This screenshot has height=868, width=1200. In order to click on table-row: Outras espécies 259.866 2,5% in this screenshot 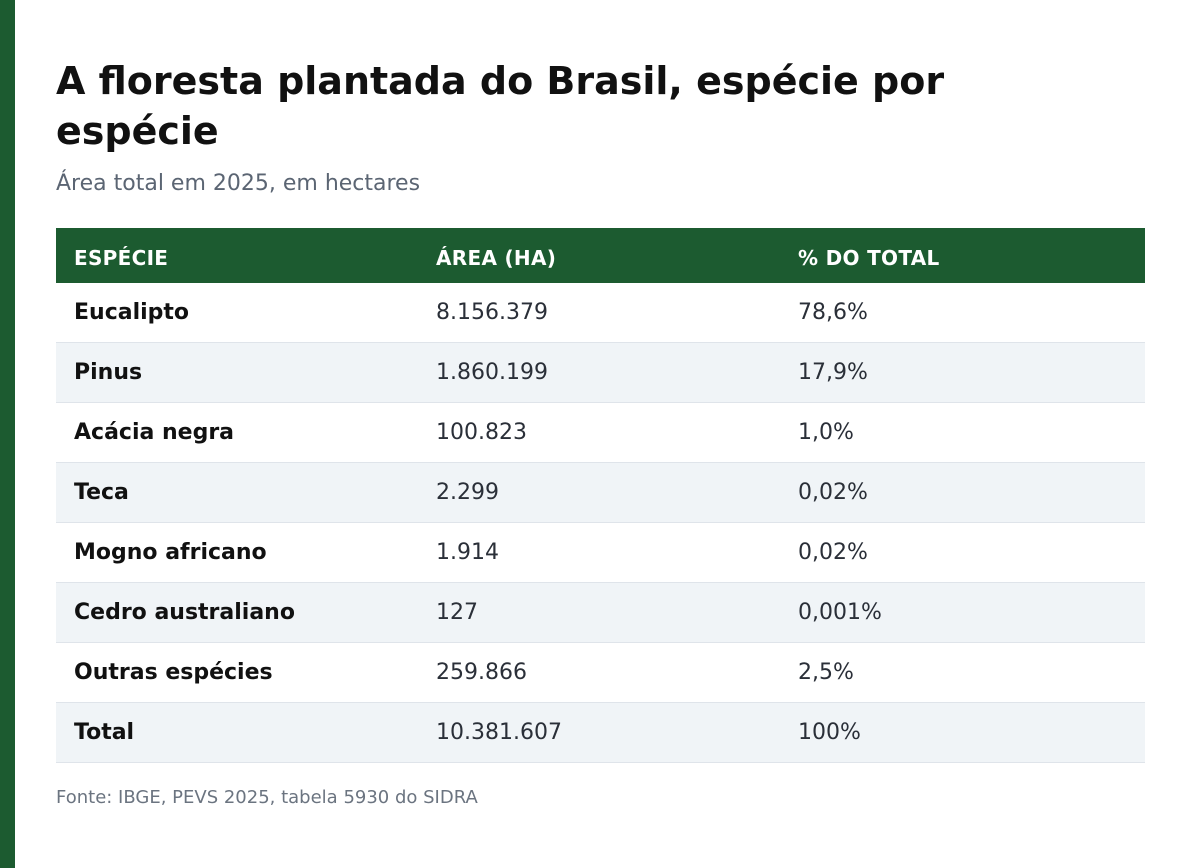, I will do `click(600, 672)`.